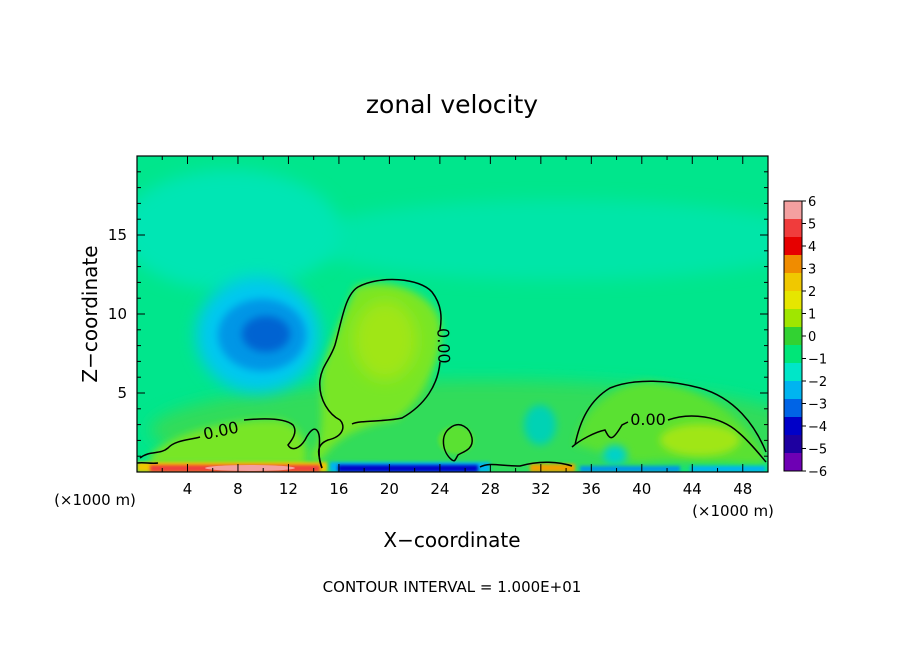 The height and width of the screenshot is (654, 904). What do you see at coordinates (288, 489) in the screenshot?
I see `x-tick-label: 12` at bounding box center [288, 489].